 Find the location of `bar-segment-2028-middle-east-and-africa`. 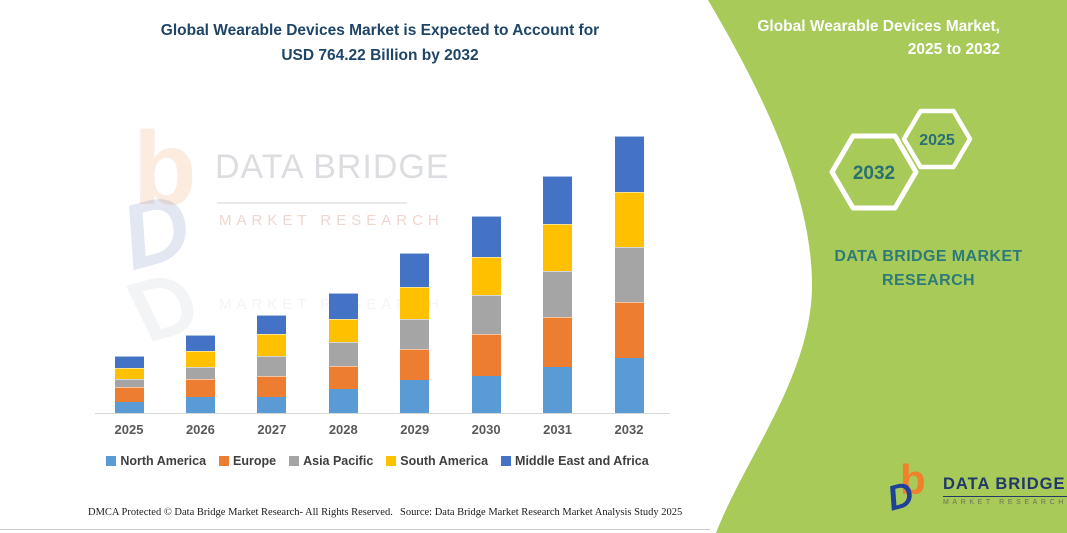

bar-segment-2028-middle-east-and-africa is located at coordinates (343, 306).